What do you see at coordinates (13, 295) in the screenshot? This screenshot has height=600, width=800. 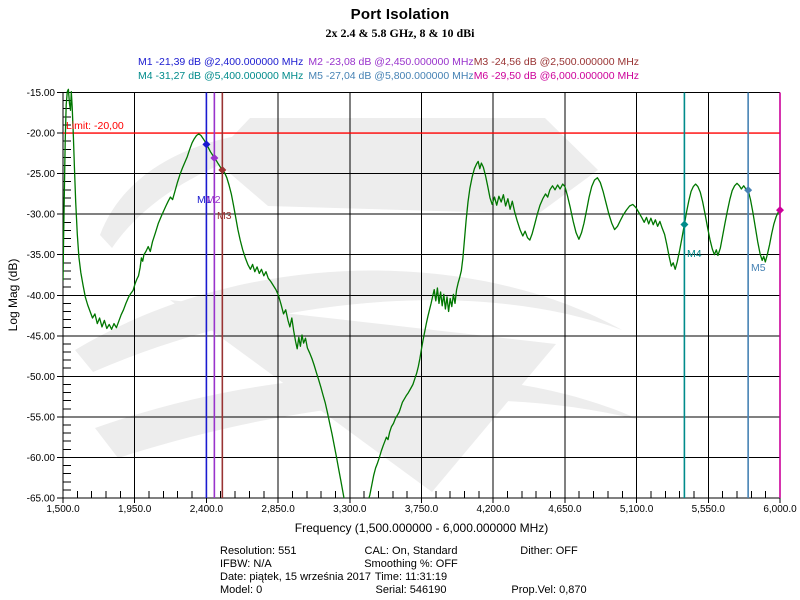 I see `y-axis-label: Log Mag (dB)` at bounding box center [13, 295].